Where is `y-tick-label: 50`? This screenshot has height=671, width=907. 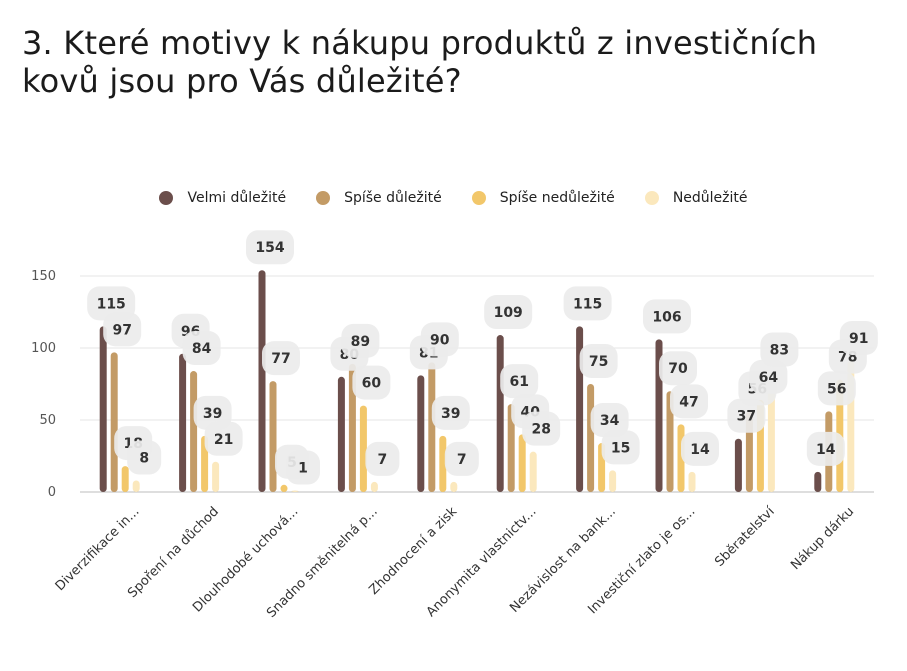
y-tick-label: 50 is located at coordinates (47, 420).